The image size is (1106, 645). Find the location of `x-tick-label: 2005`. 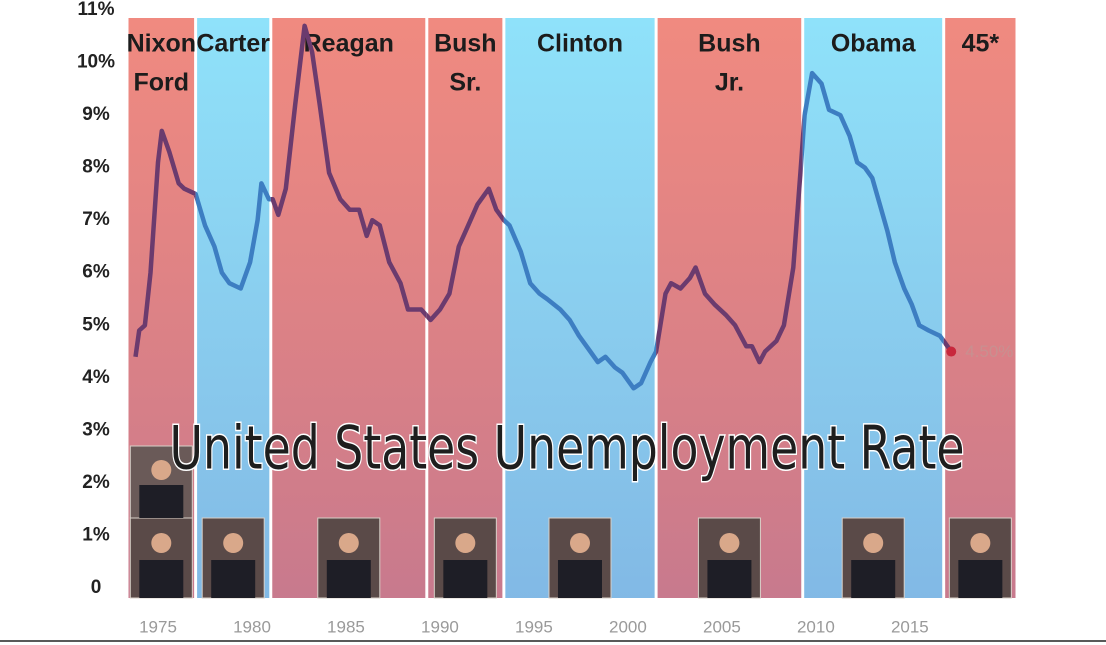

x-tick-label: 2005 is located at coordinates (722, 626).